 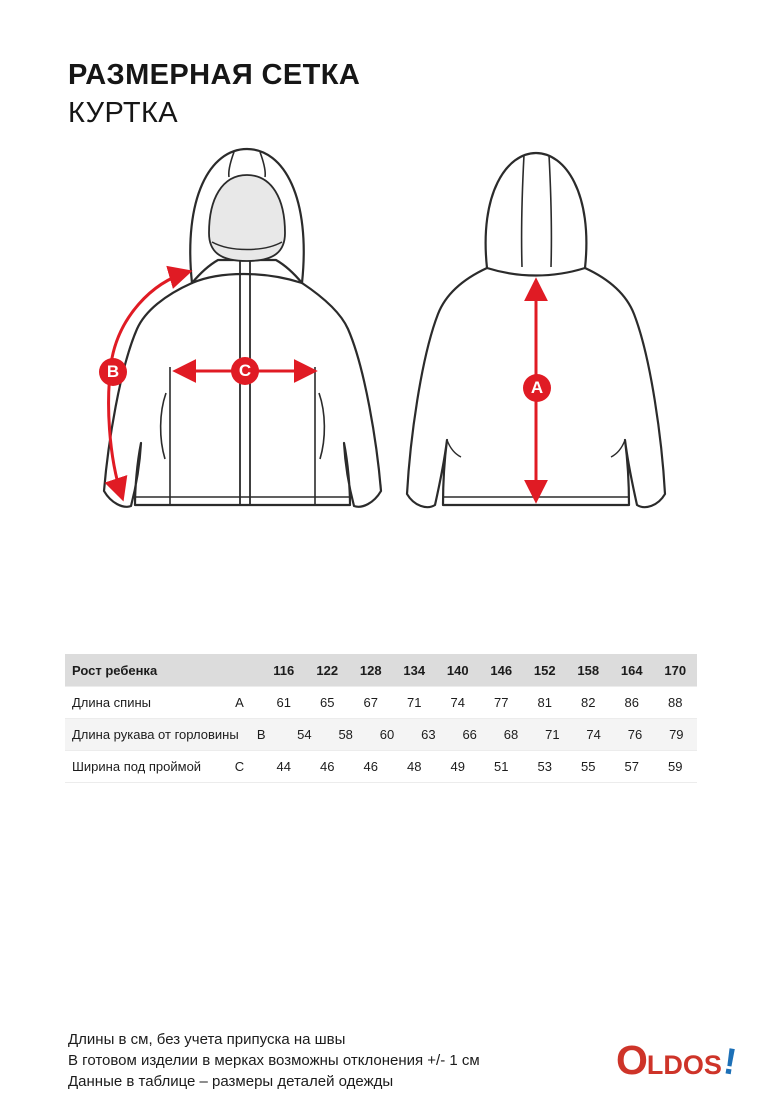 What do you see at coordinates (239, 702) in the screenshot?
I see `row-letter: A` at bounding box center [239, 702].